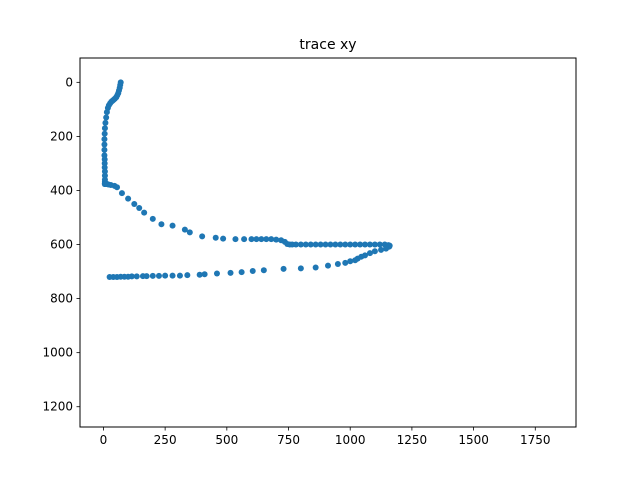  I want to click on y-axis: 0 200 400 600 800 1000 1200, so click(61, 244).